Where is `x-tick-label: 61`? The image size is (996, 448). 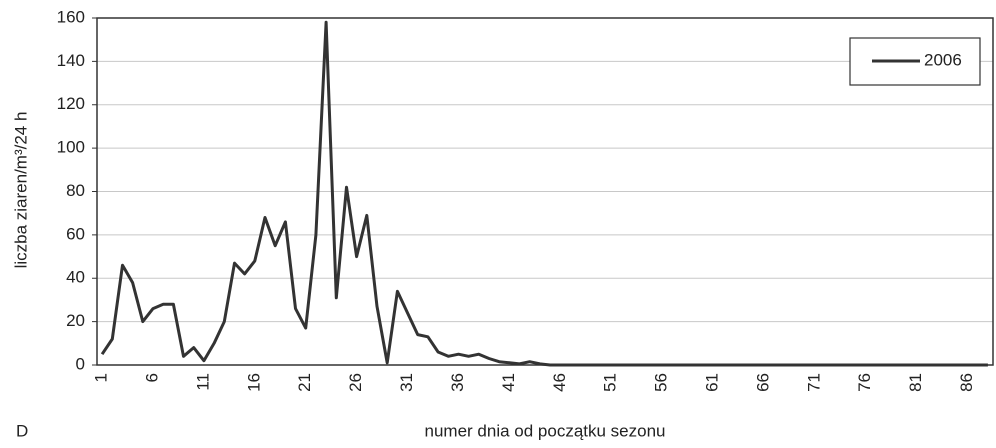
x-tick-label: 61 is located at coordinates (711, 382).